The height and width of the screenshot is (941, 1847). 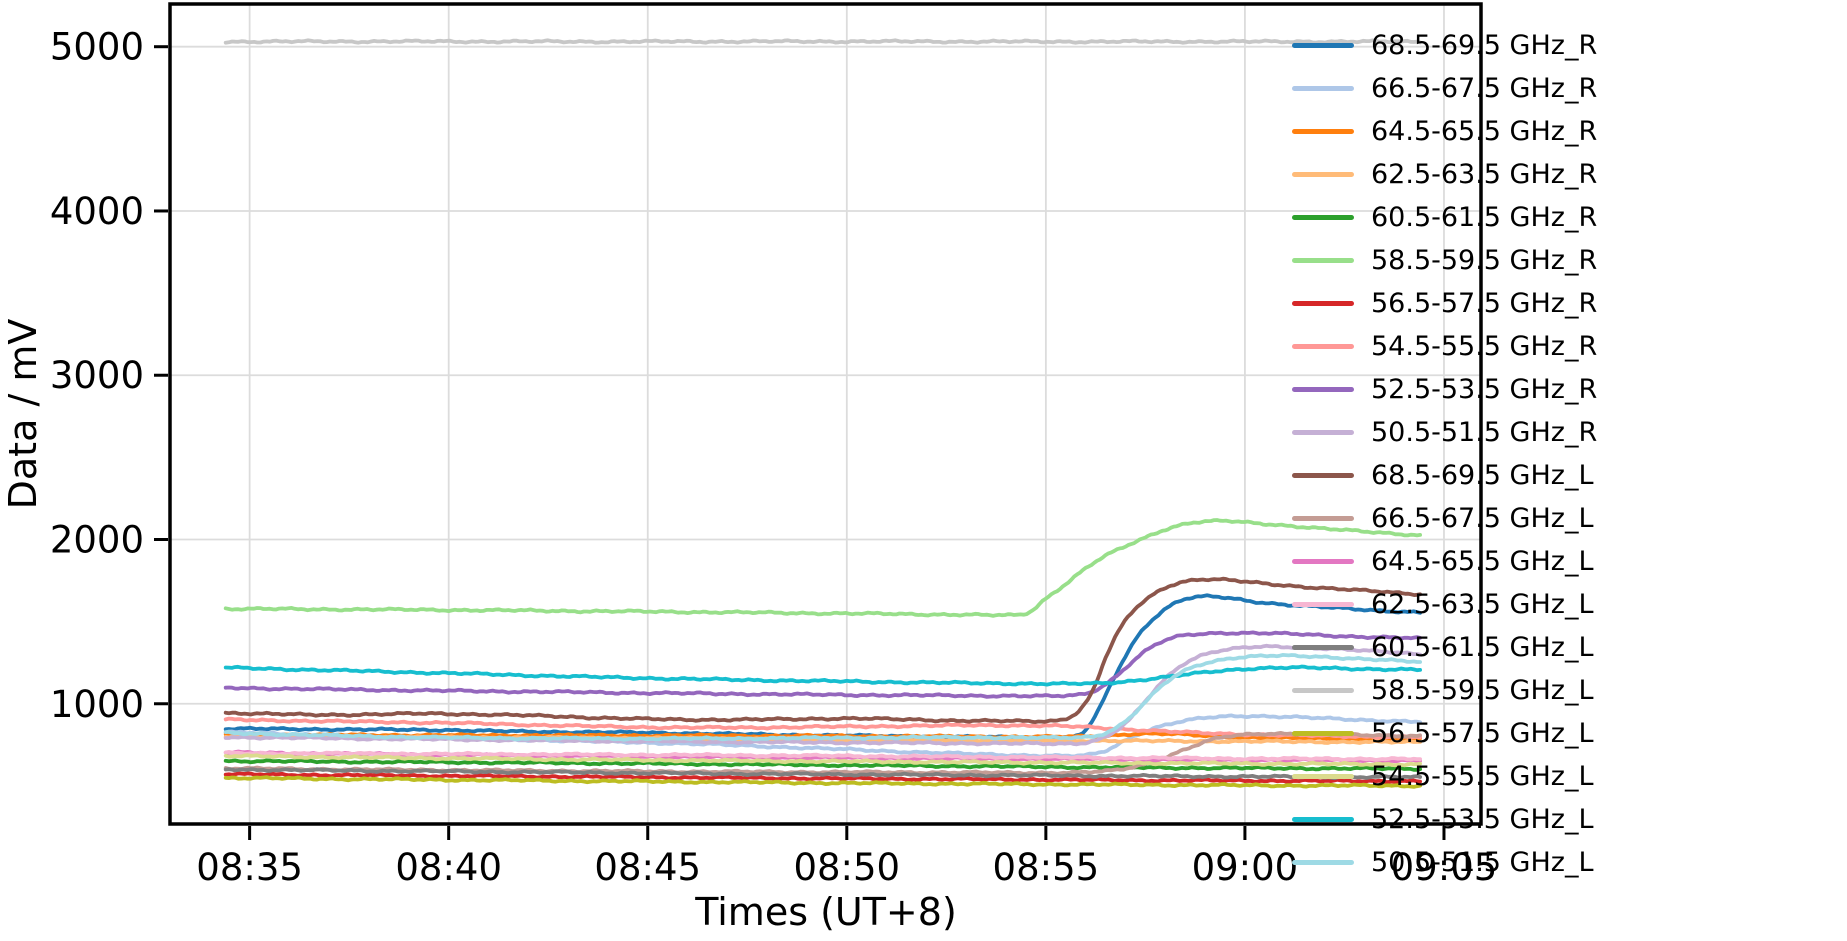 I want to click on series-line-50.5-51.5-ghz-l, so click(x=822, y=697).